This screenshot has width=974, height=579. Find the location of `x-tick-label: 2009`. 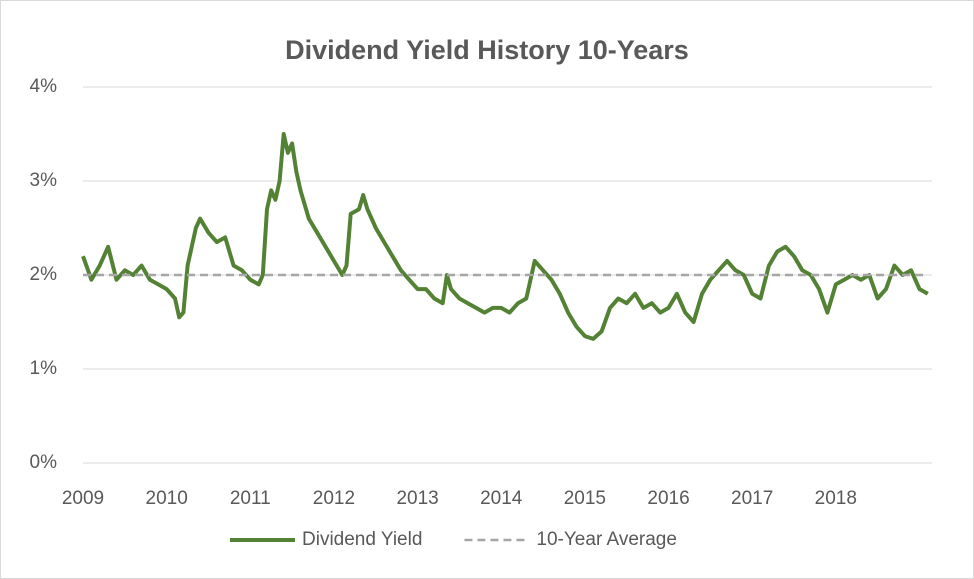

x-tick-label: 2009 is located at coordinates (83, 498).